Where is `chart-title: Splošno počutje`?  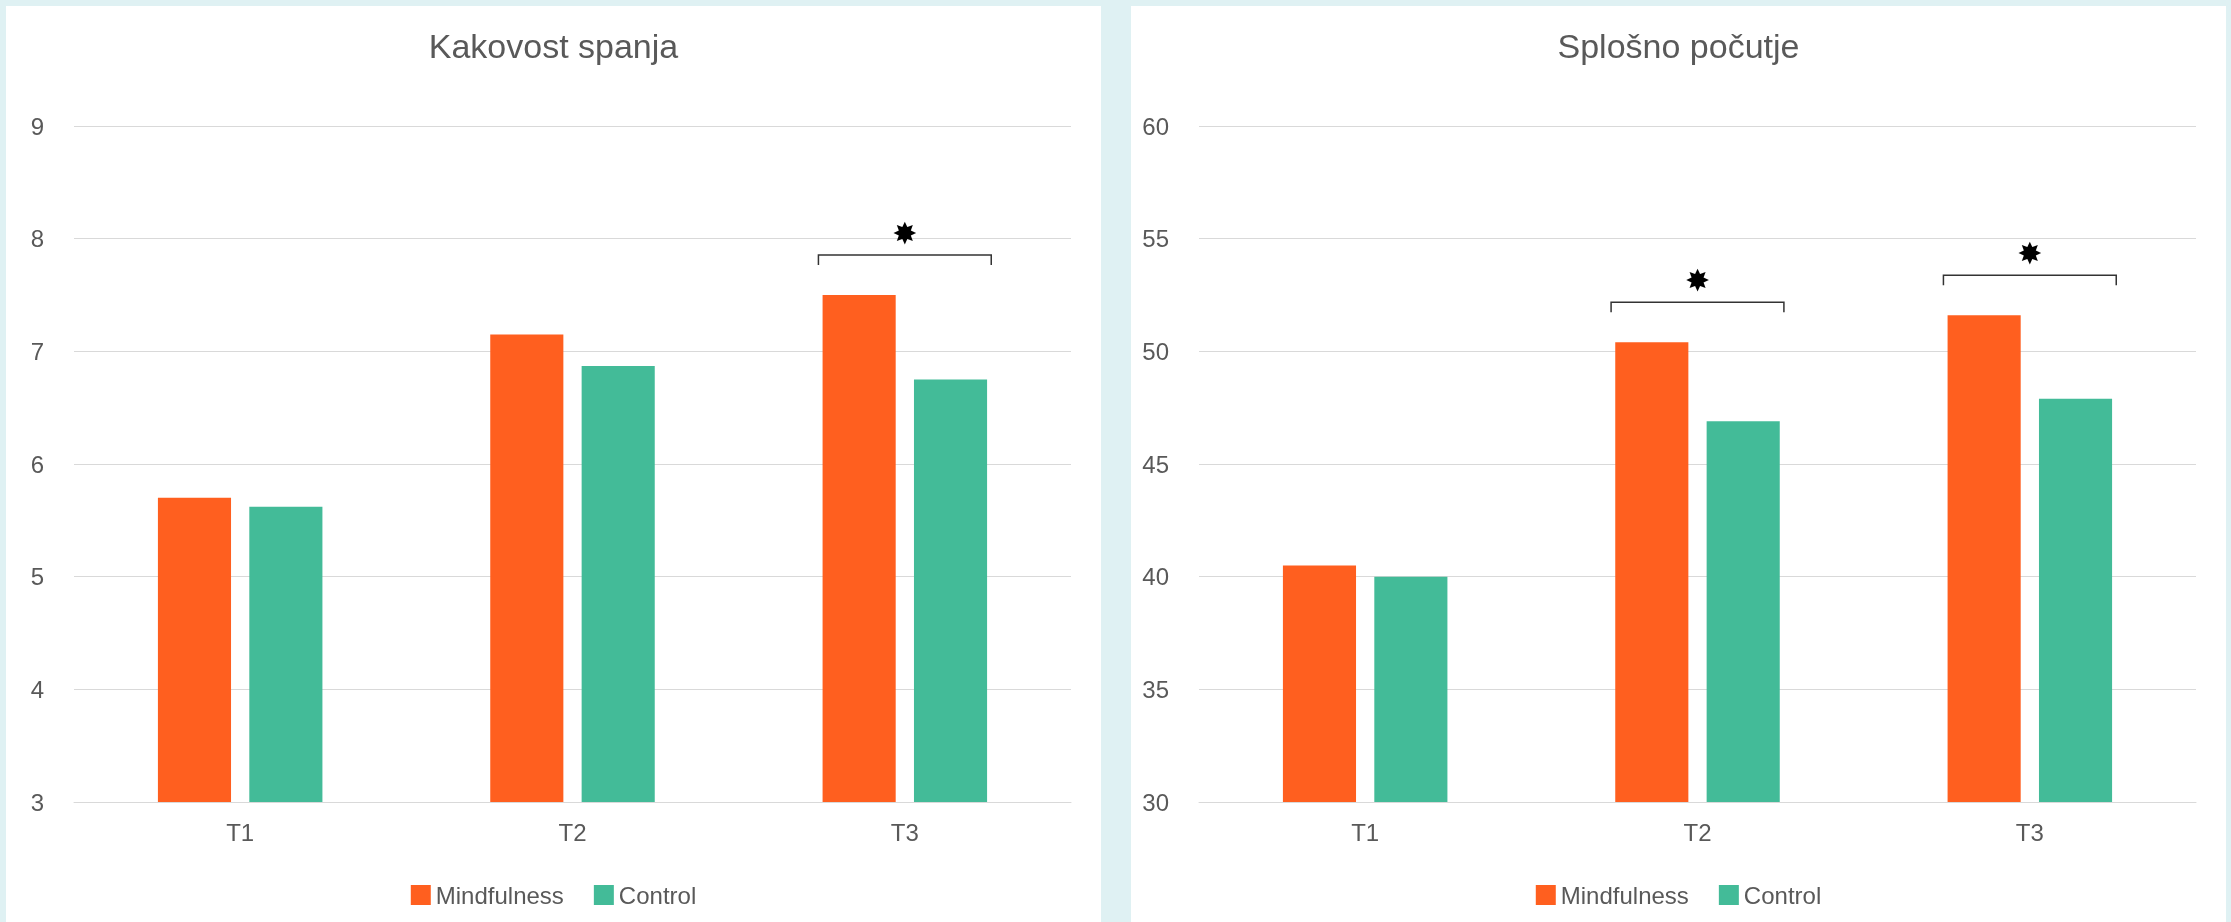
chart-title: Splošno počutje is located at coordinates (1678, 46).